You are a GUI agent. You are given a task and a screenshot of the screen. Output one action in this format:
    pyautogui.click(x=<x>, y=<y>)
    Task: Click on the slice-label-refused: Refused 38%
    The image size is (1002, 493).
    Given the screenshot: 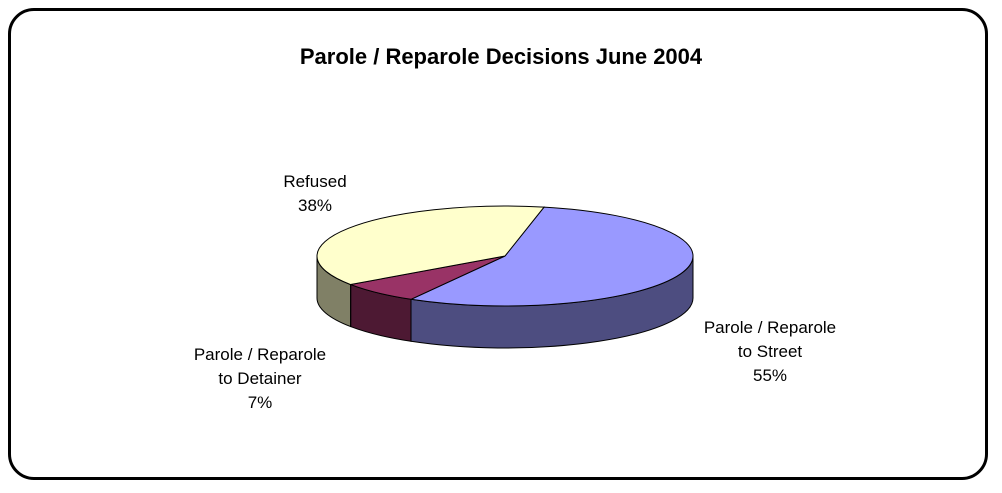 What is the action you would take?
    pyautogui.click(x=315, y=194)
    